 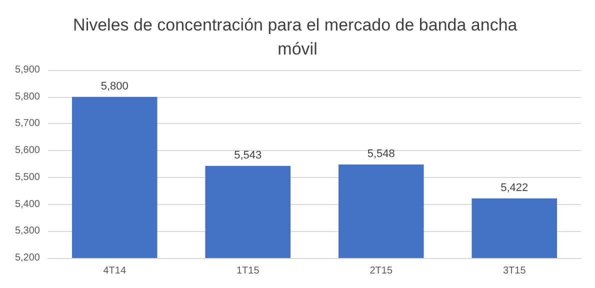 I want to click on y-tick-label: 5,600, so click(x=27, y=150).